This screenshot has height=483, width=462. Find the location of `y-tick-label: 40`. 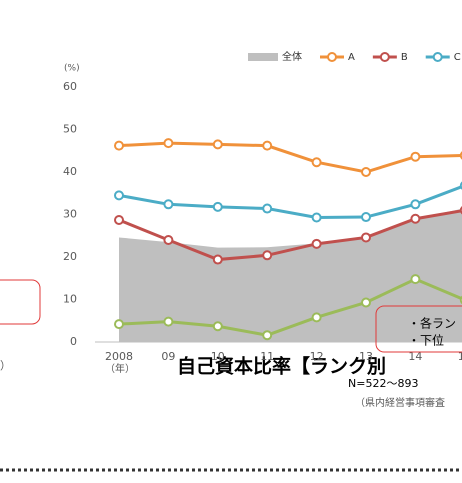

y-tick-label: 40 is located at coordinates (70, 171).